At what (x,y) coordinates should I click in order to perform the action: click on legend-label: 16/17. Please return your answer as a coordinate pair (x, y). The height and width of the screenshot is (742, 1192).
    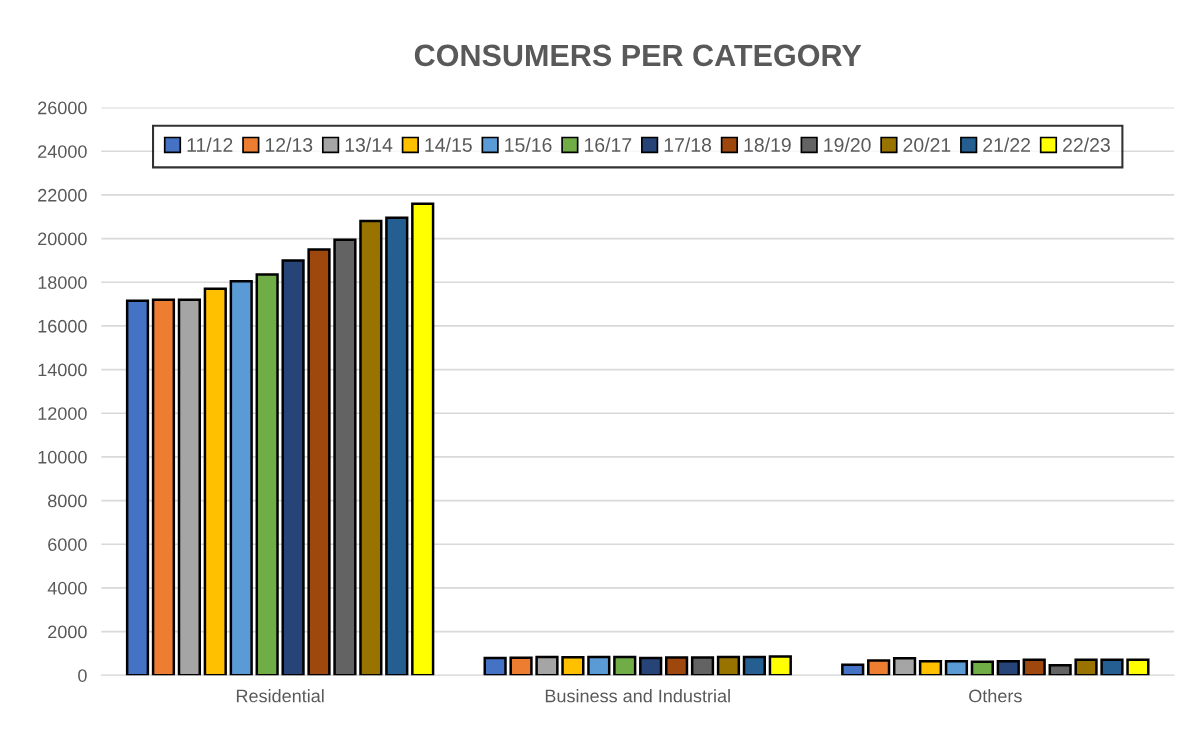
    Looking at the image, I should click on (608, 144).